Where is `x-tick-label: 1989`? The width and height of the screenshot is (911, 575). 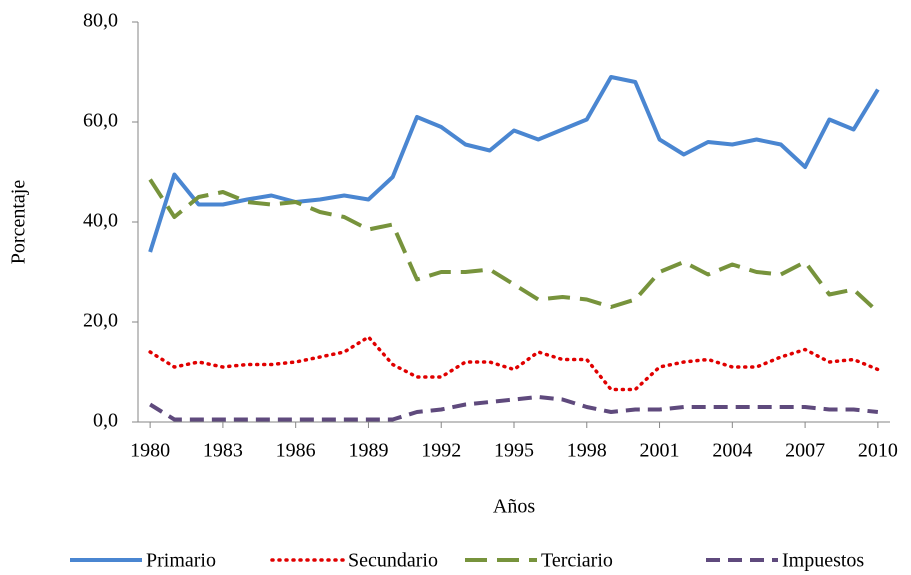 x-tick-label: 1989 is located at coordinates (368, 451).